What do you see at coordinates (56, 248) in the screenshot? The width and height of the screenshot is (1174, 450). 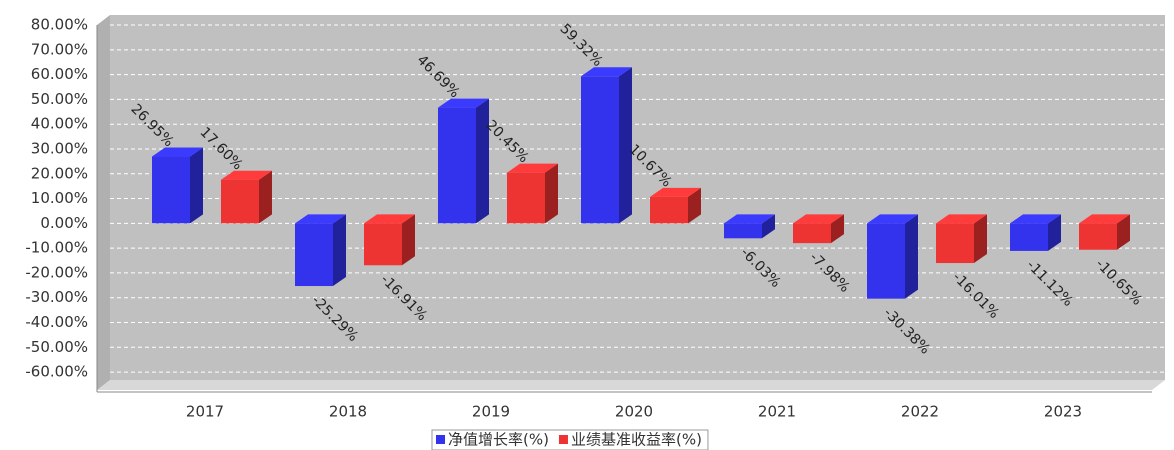 I see `y-tick-label: -10.00%` at bounding box center [56, 248].